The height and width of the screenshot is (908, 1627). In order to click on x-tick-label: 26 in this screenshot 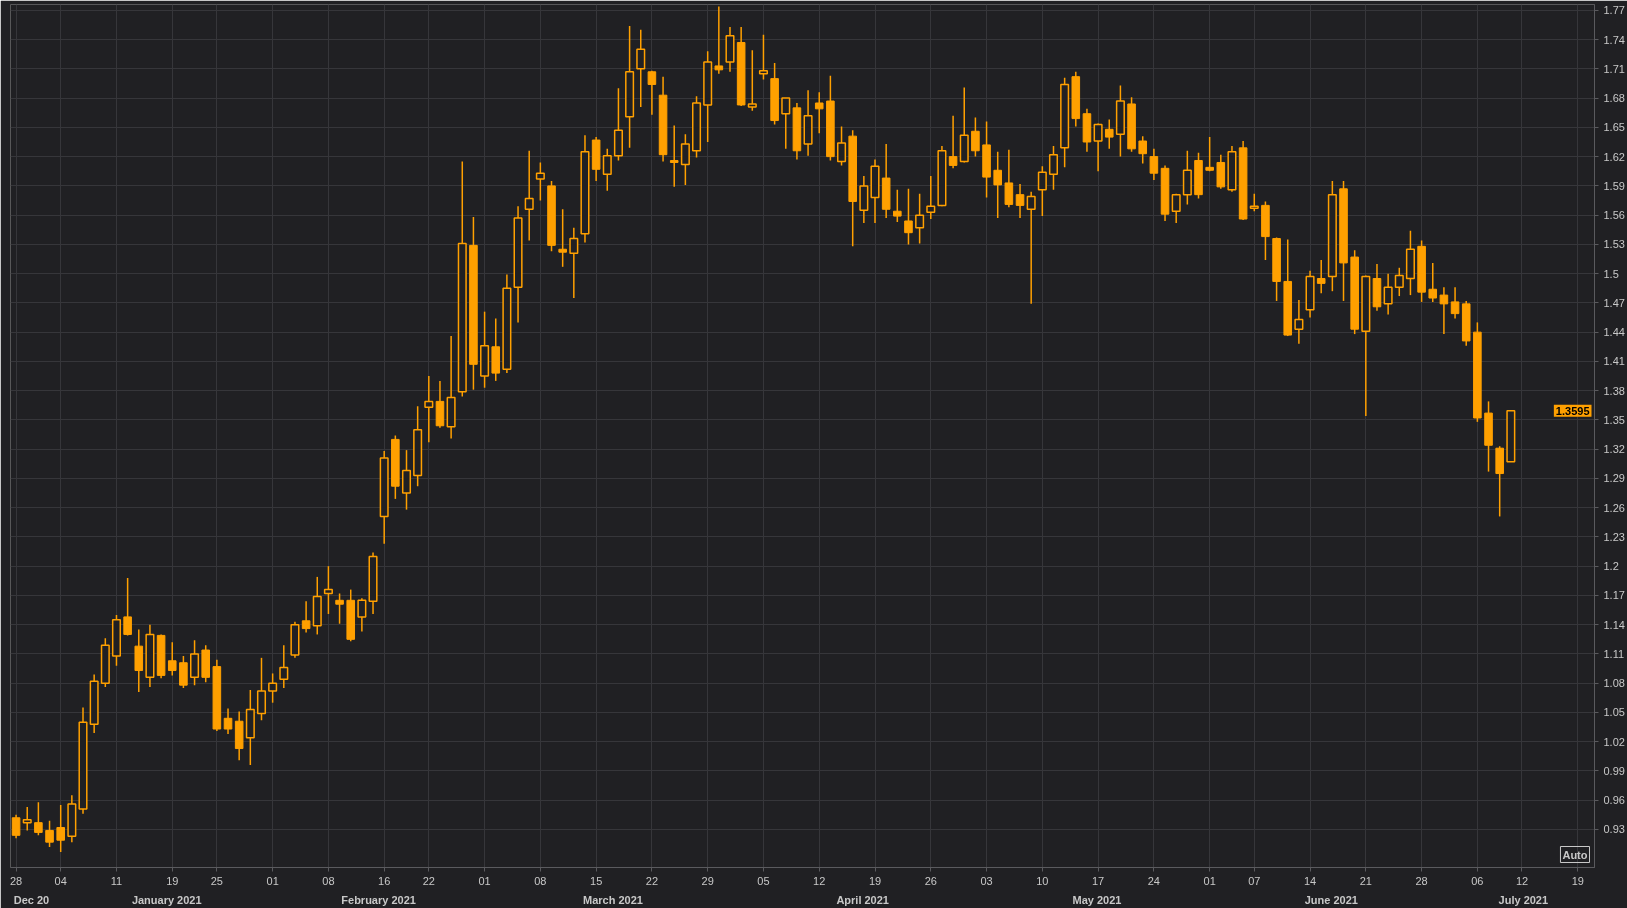, I will do `click(930, 880)`.